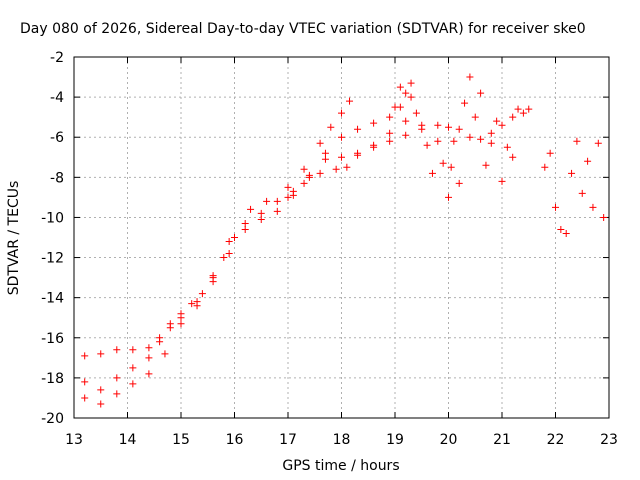 The width and height of the screenshot is (640, 480). I want to click on y-axis-title: SDTVAR / TECUs, so click(14, 238).